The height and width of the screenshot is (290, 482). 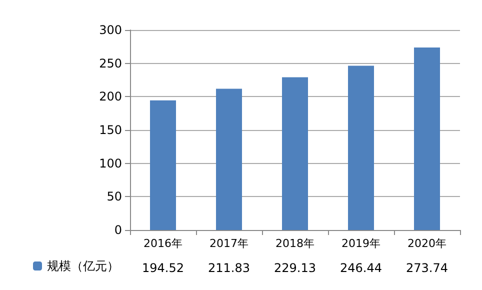 What do you see at coordinates (361, 268) in the screenshot?
I see `data-label: 246.44` at bounding box center [361, 268].